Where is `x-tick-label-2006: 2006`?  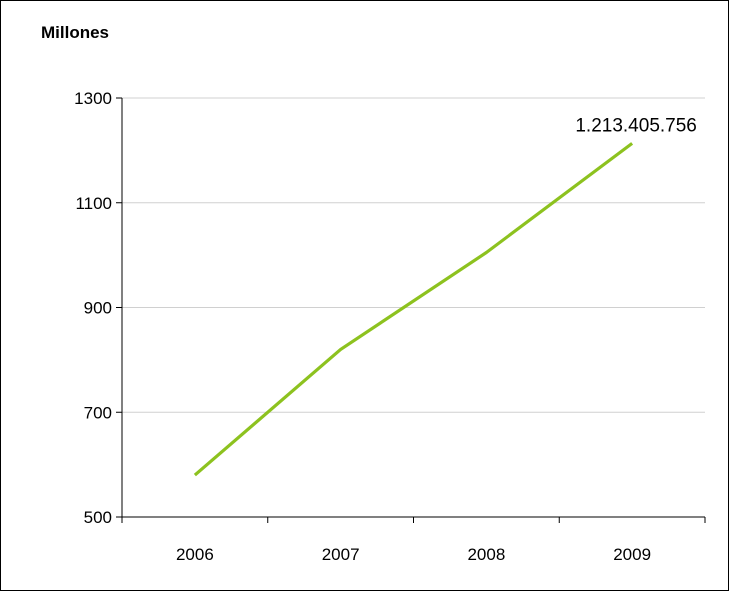
x-tick-label-2006: 2006 is located at coordinates (195, 554).